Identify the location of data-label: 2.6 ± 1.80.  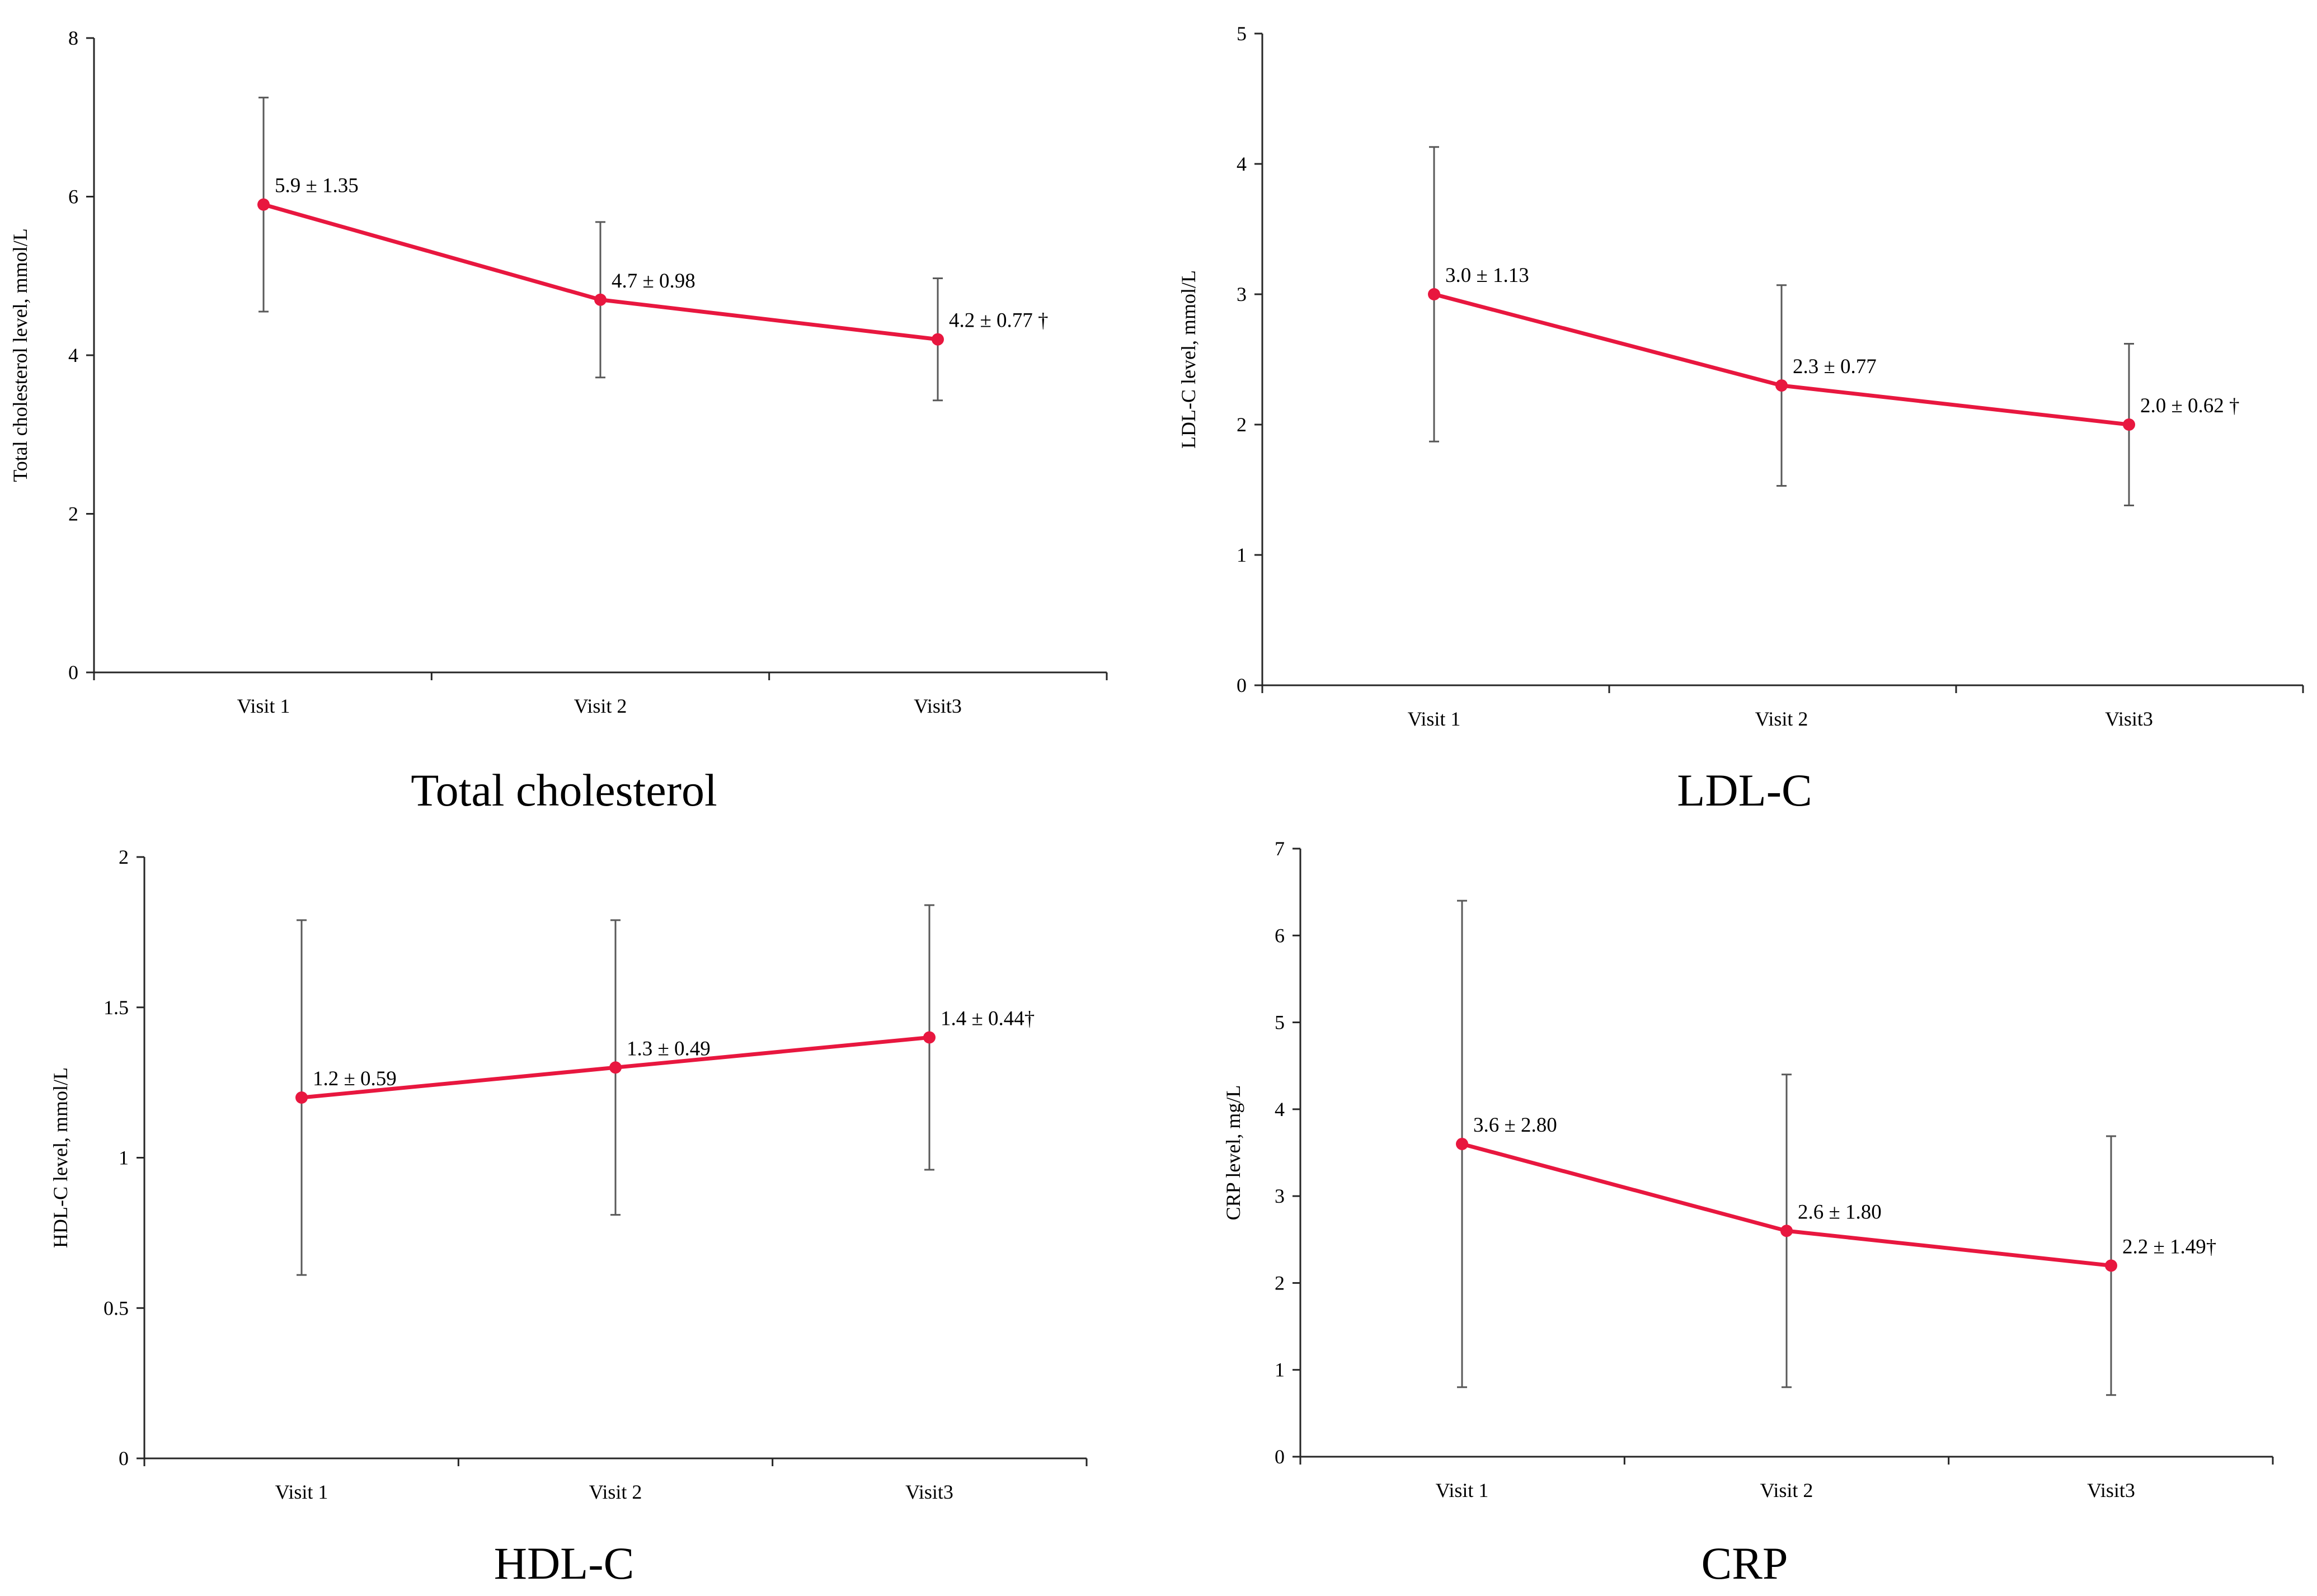
(1840, 1211).